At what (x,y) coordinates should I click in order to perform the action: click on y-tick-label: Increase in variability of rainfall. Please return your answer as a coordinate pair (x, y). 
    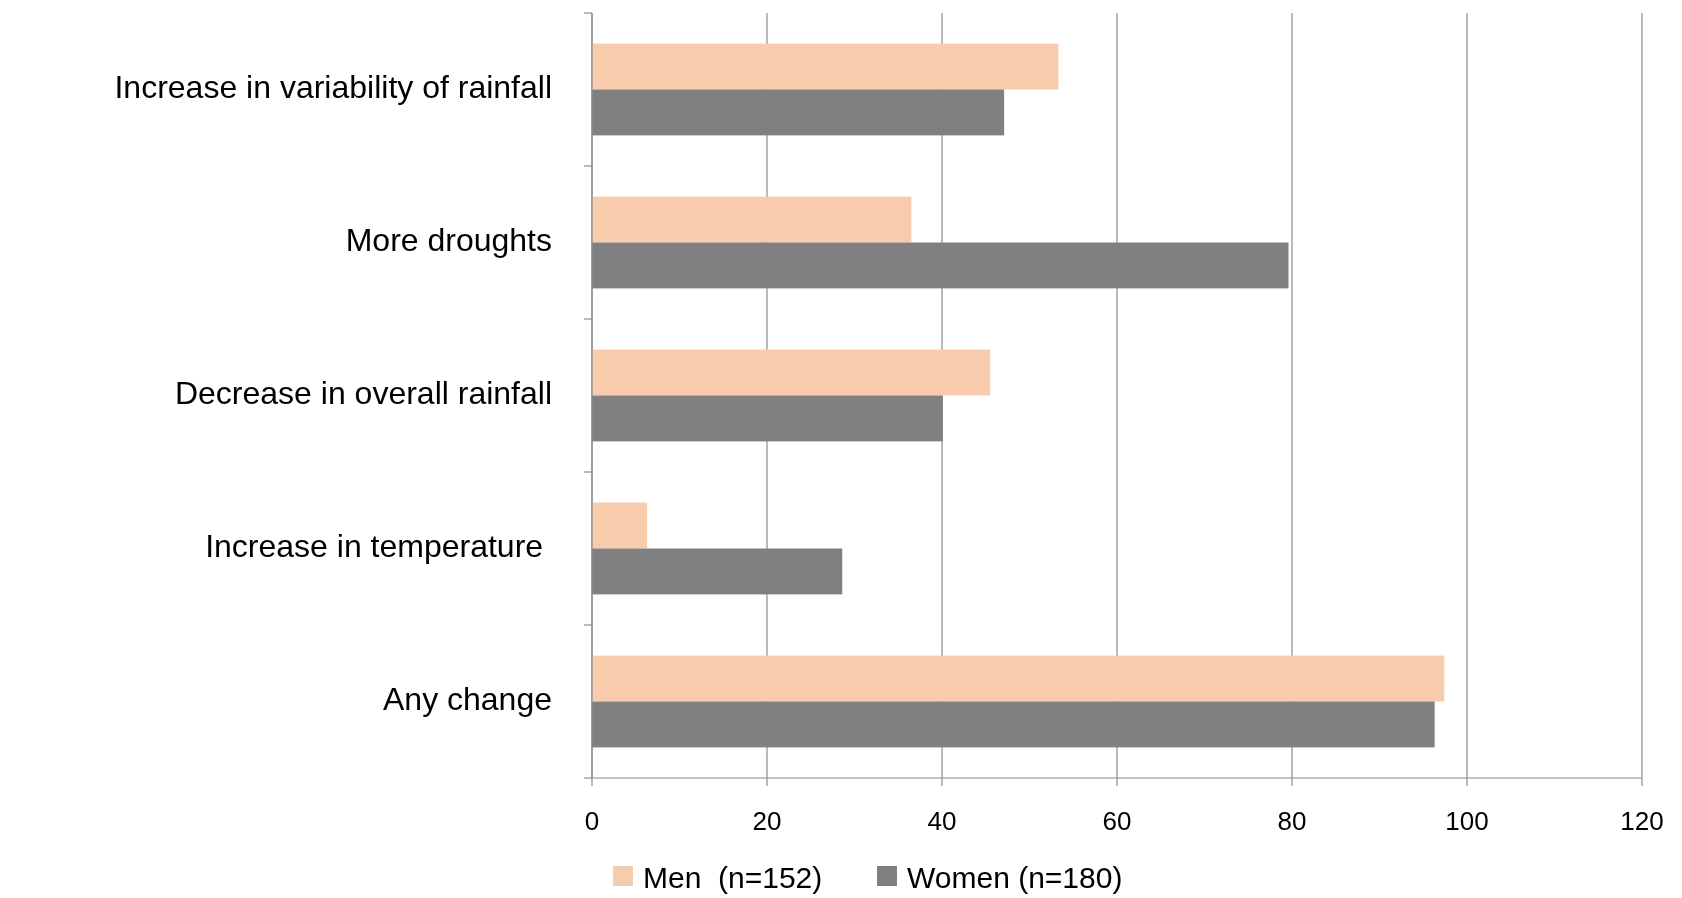
    Looking at the image, I should click on (333, 86).